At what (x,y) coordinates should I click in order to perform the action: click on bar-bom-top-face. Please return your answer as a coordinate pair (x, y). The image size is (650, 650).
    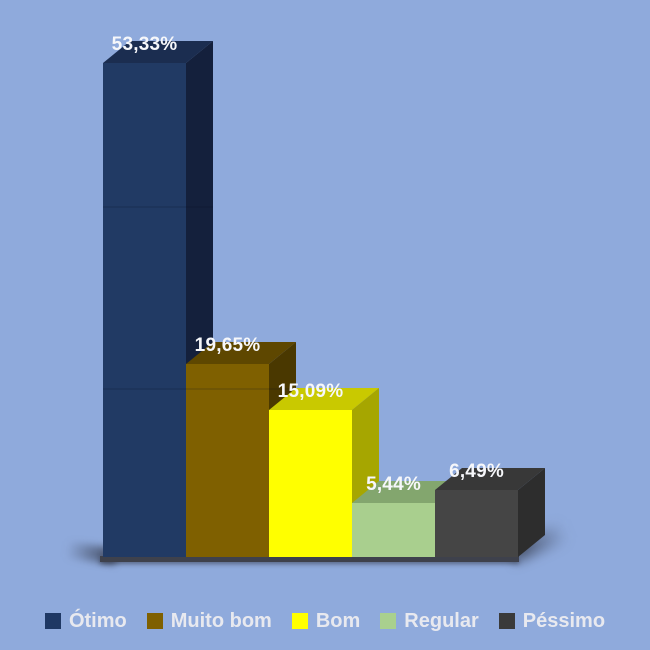
    Looking at the image, I should click on (324, 399).